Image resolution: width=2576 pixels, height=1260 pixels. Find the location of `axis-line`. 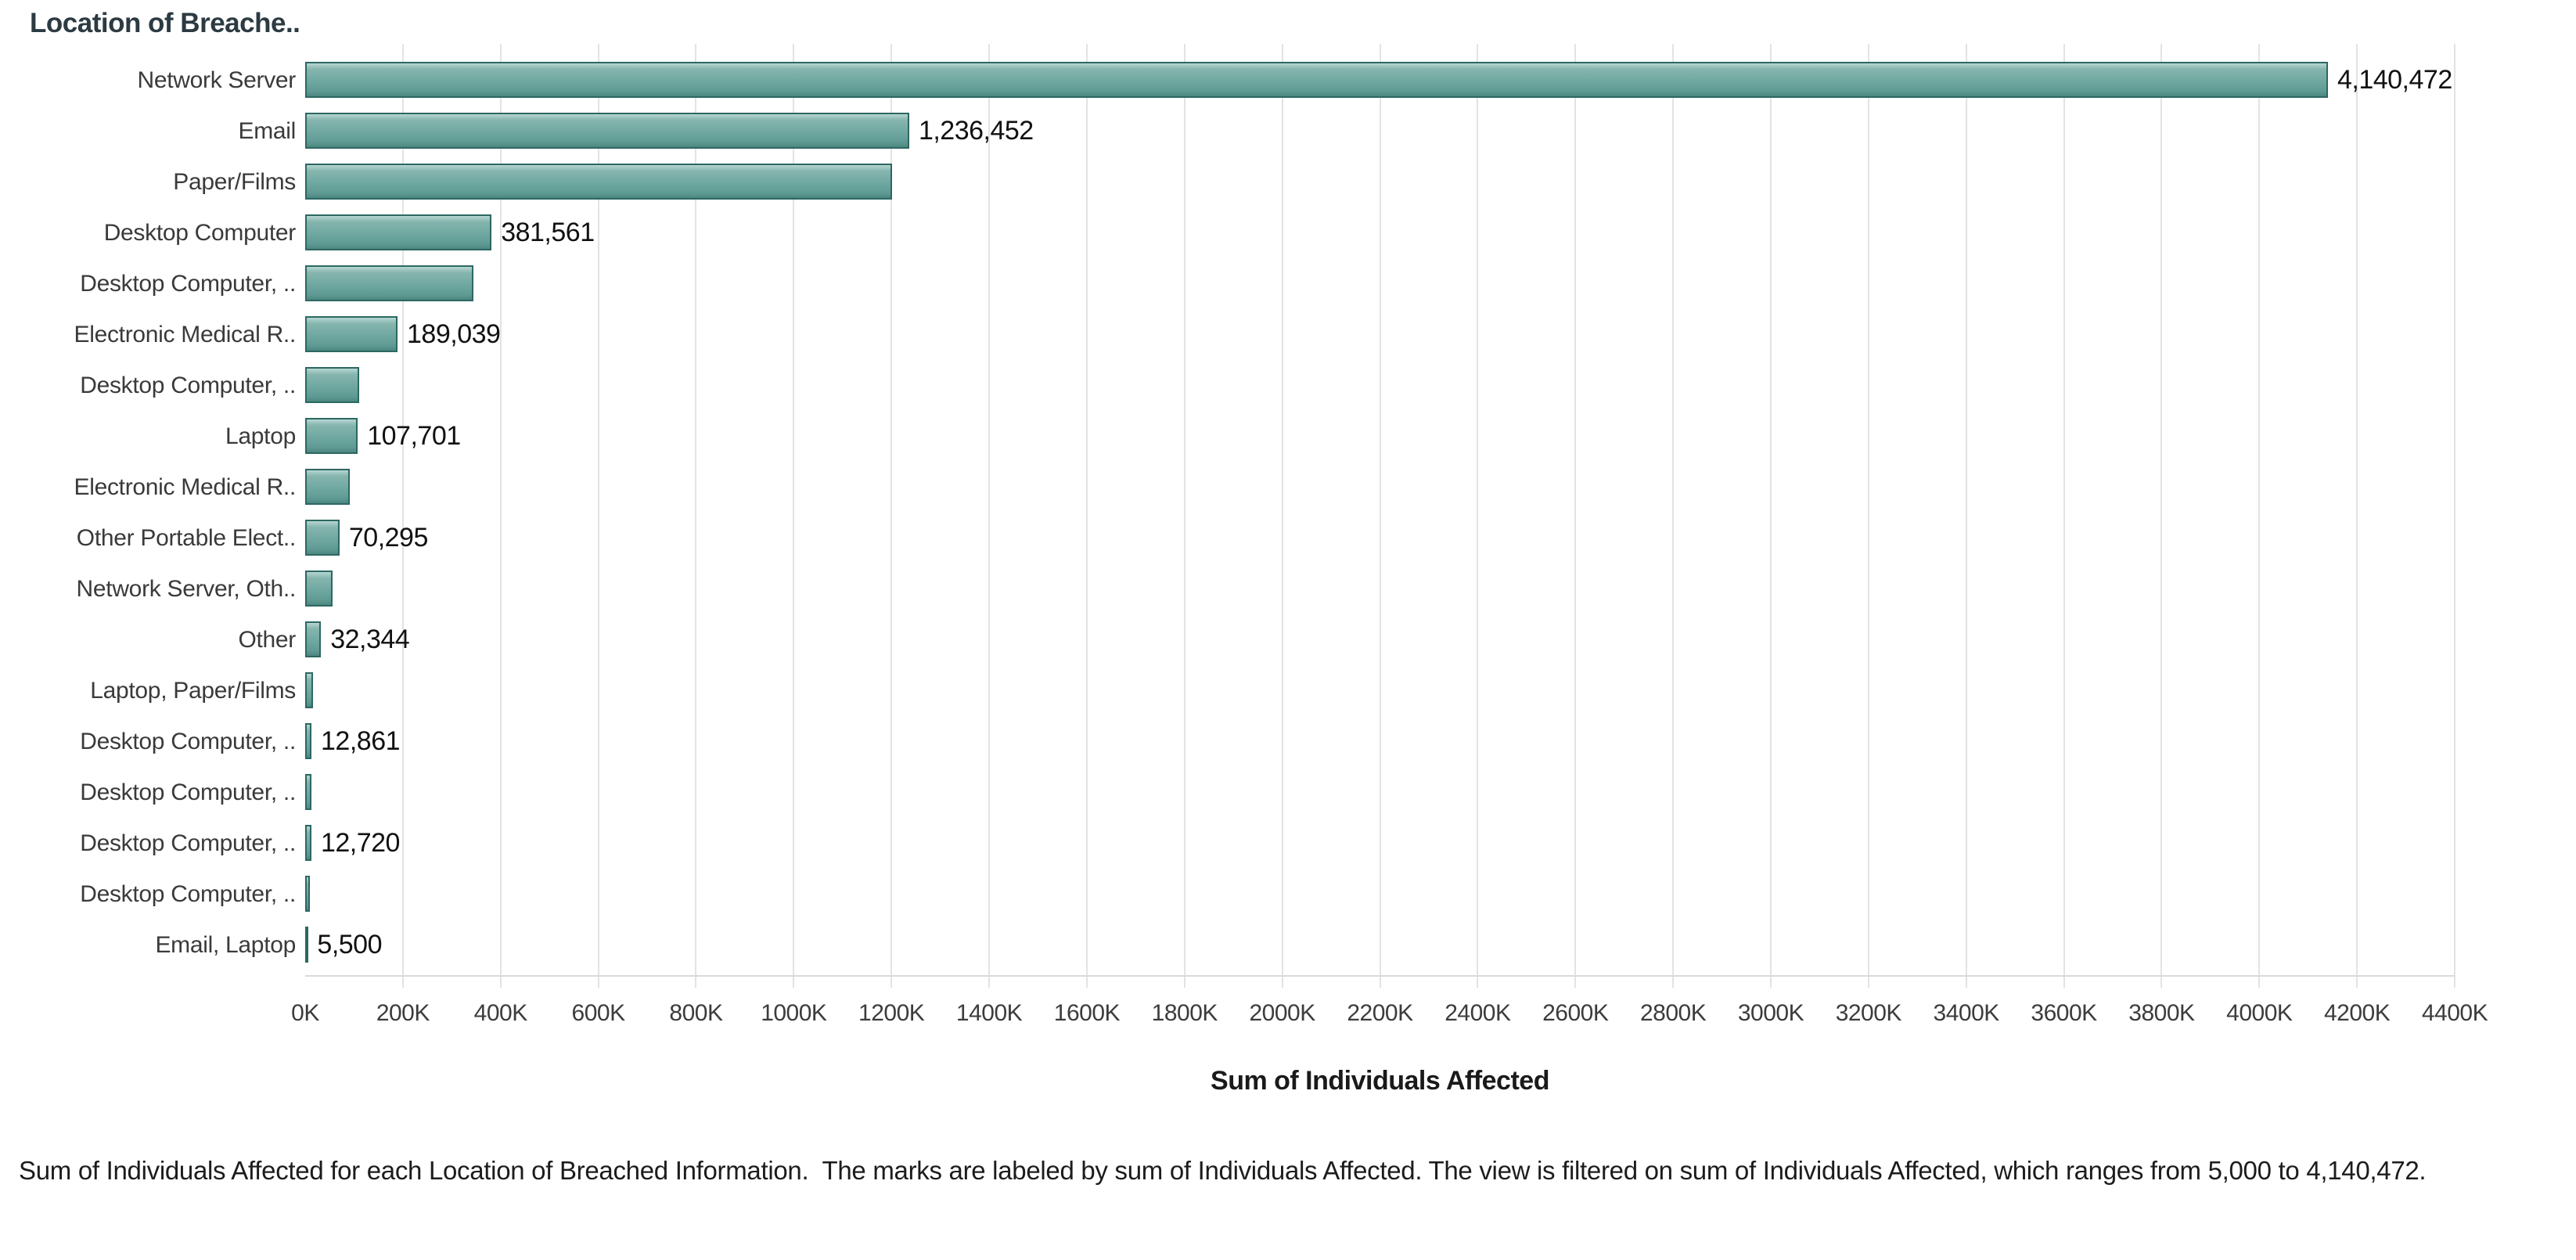

axis-line is located at coordinates (1380, 976).